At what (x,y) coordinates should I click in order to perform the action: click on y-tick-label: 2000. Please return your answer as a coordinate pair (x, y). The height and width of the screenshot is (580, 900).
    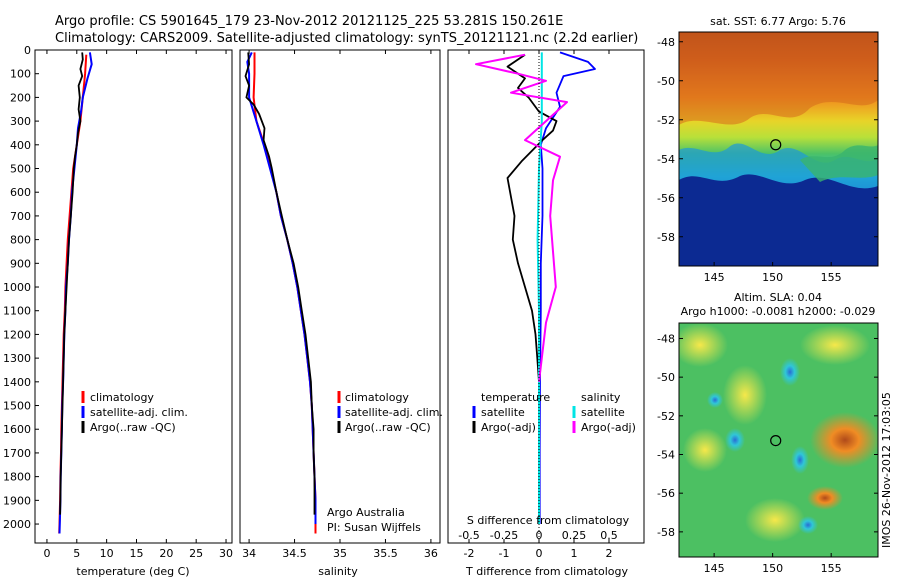
    Looking at the image, I should click on (17, 524).